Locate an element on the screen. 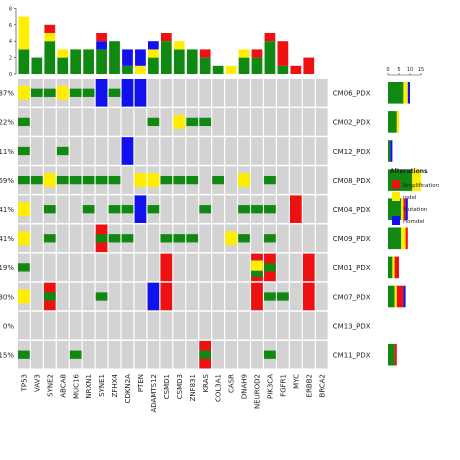 Image resolution: width=460 pixels, height=460 pixels. sample-label: CM02_PDX is located at coordinates (352, 123).